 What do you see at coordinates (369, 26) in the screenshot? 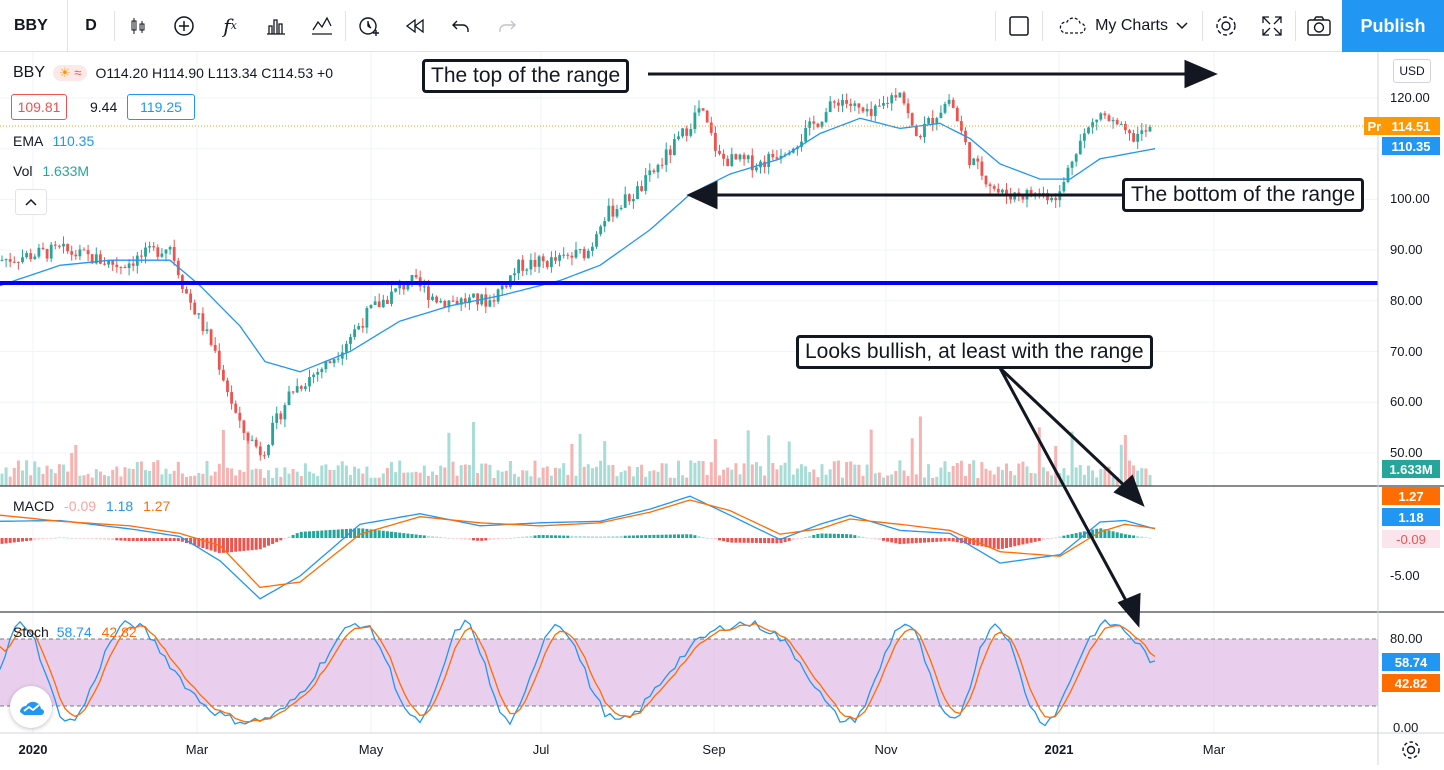
I see `alert-icon` at bounding box center [369, 26].